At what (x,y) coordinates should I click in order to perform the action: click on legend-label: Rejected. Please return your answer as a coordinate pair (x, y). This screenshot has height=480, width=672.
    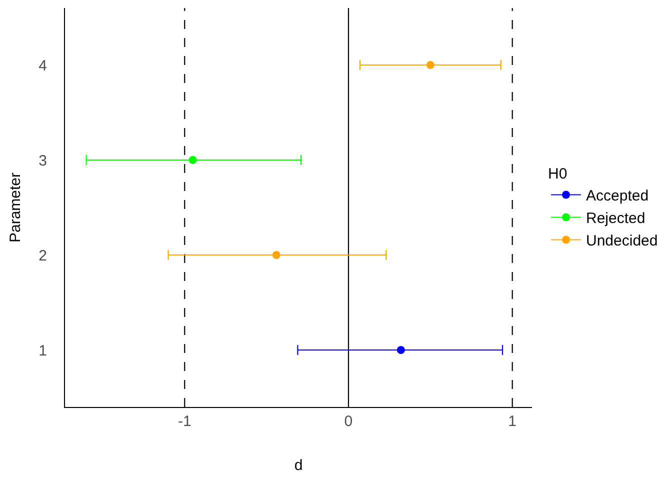
    Looking at the image, I should click on (616, 219).